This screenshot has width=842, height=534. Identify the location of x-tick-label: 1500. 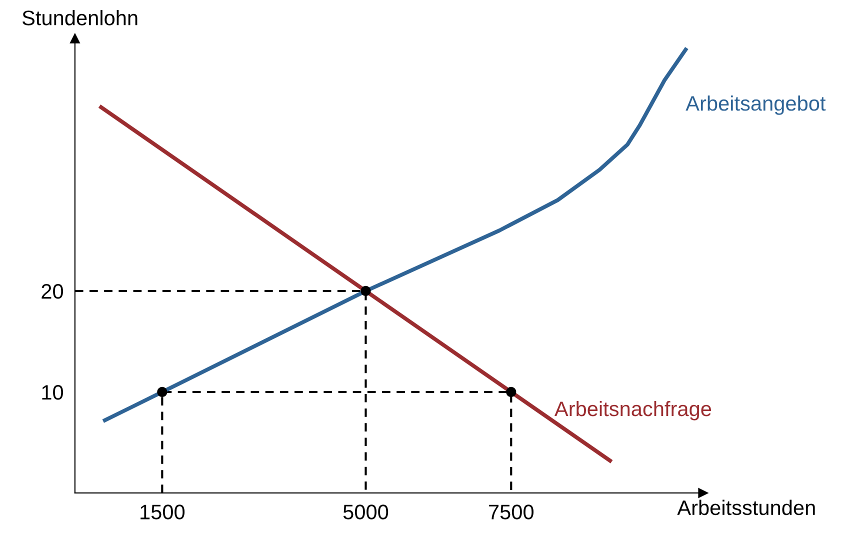
(162, 512).